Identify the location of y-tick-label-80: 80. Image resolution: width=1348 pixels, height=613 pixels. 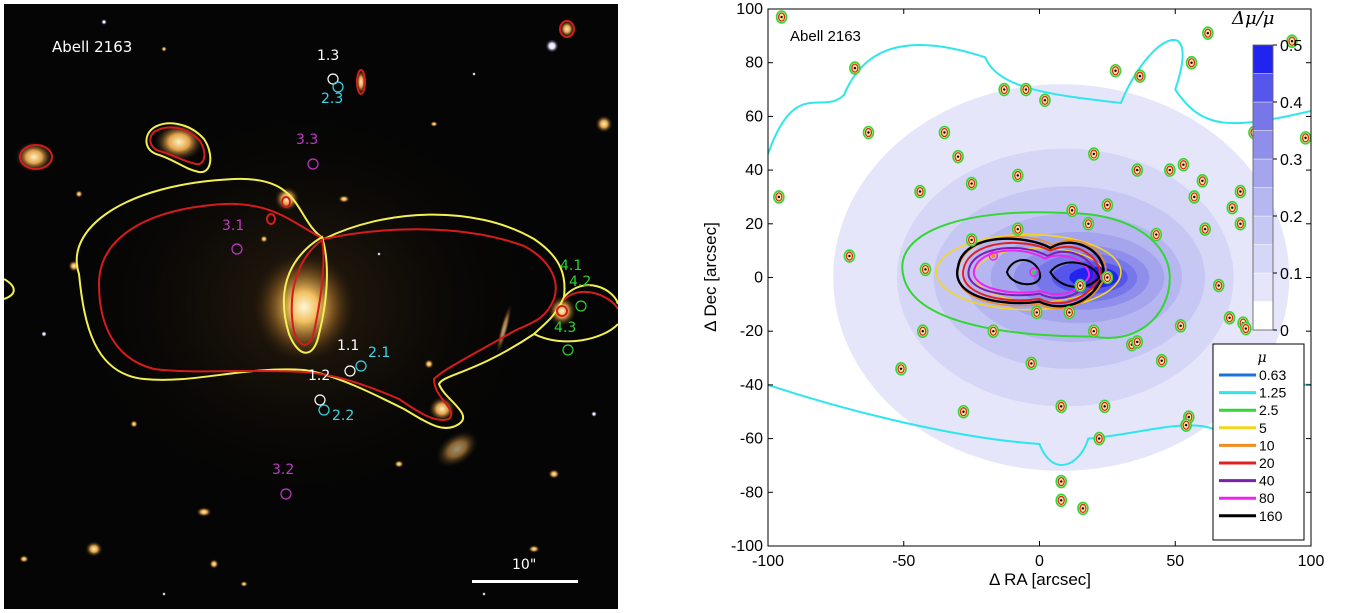
(754, 63).